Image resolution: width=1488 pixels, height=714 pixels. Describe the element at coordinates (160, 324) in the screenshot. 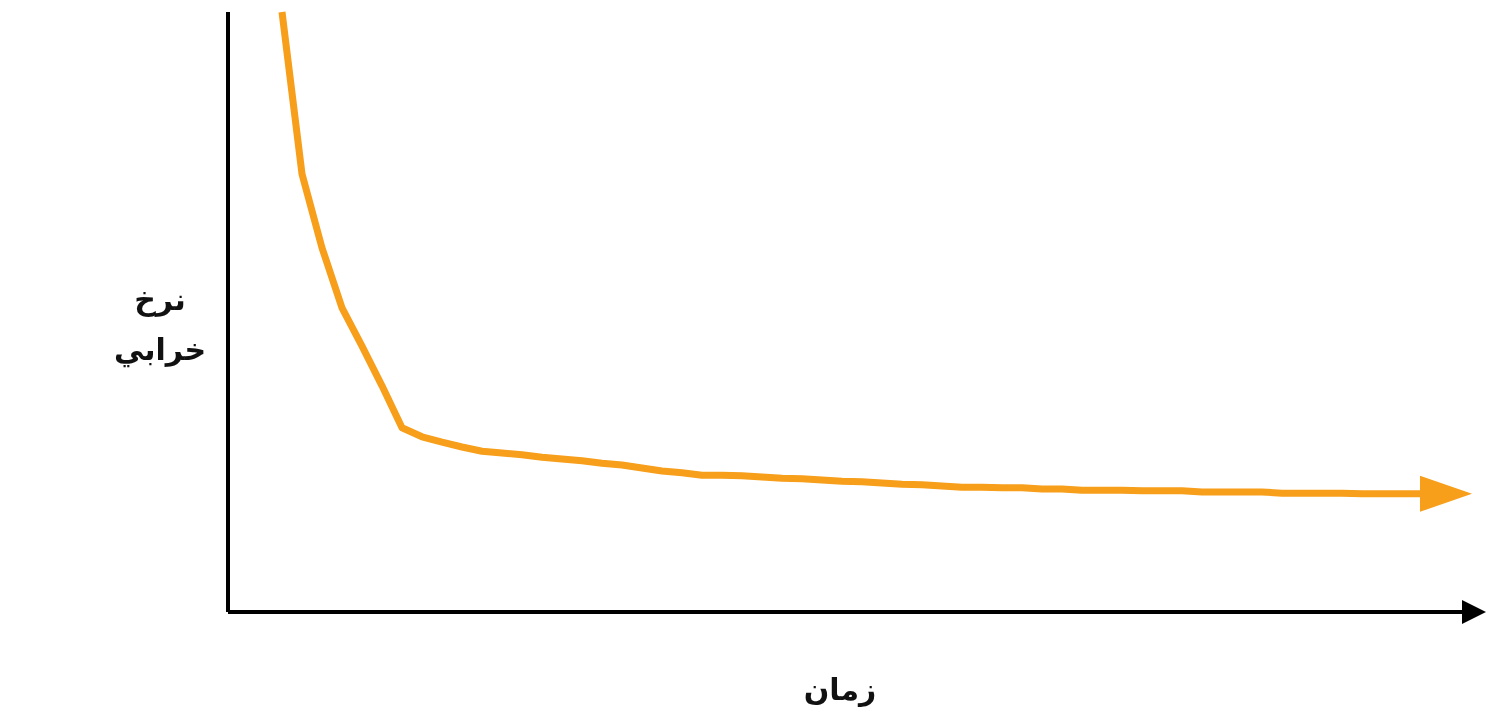

I see `ylabel: نرخ خرابي` at that location.